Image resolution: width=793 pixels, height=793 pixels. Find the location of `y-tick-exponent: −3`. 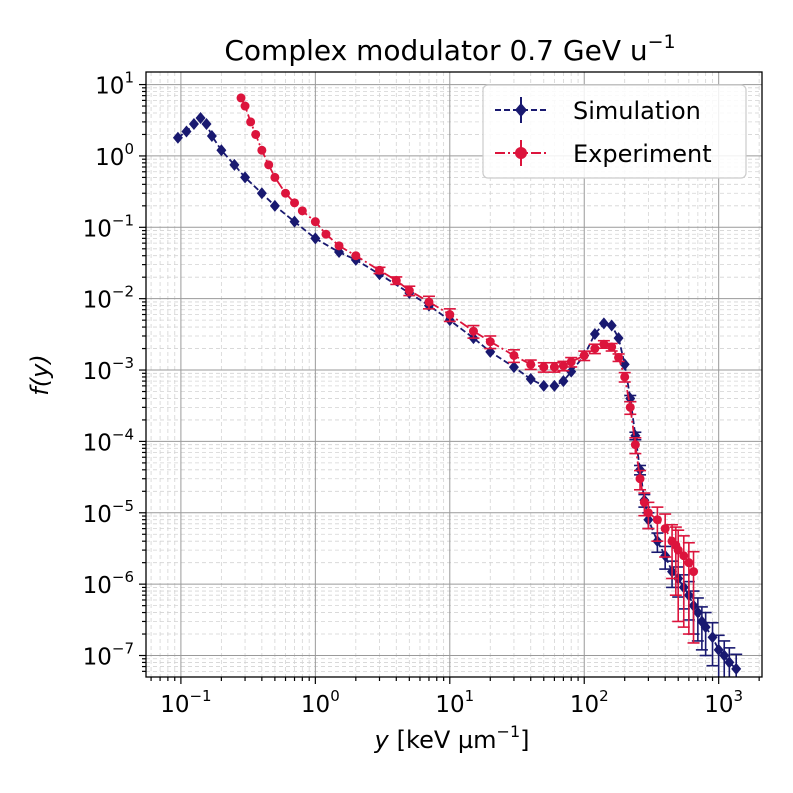

y-tick-exponent: −3 is located at coordinates (123, 363).